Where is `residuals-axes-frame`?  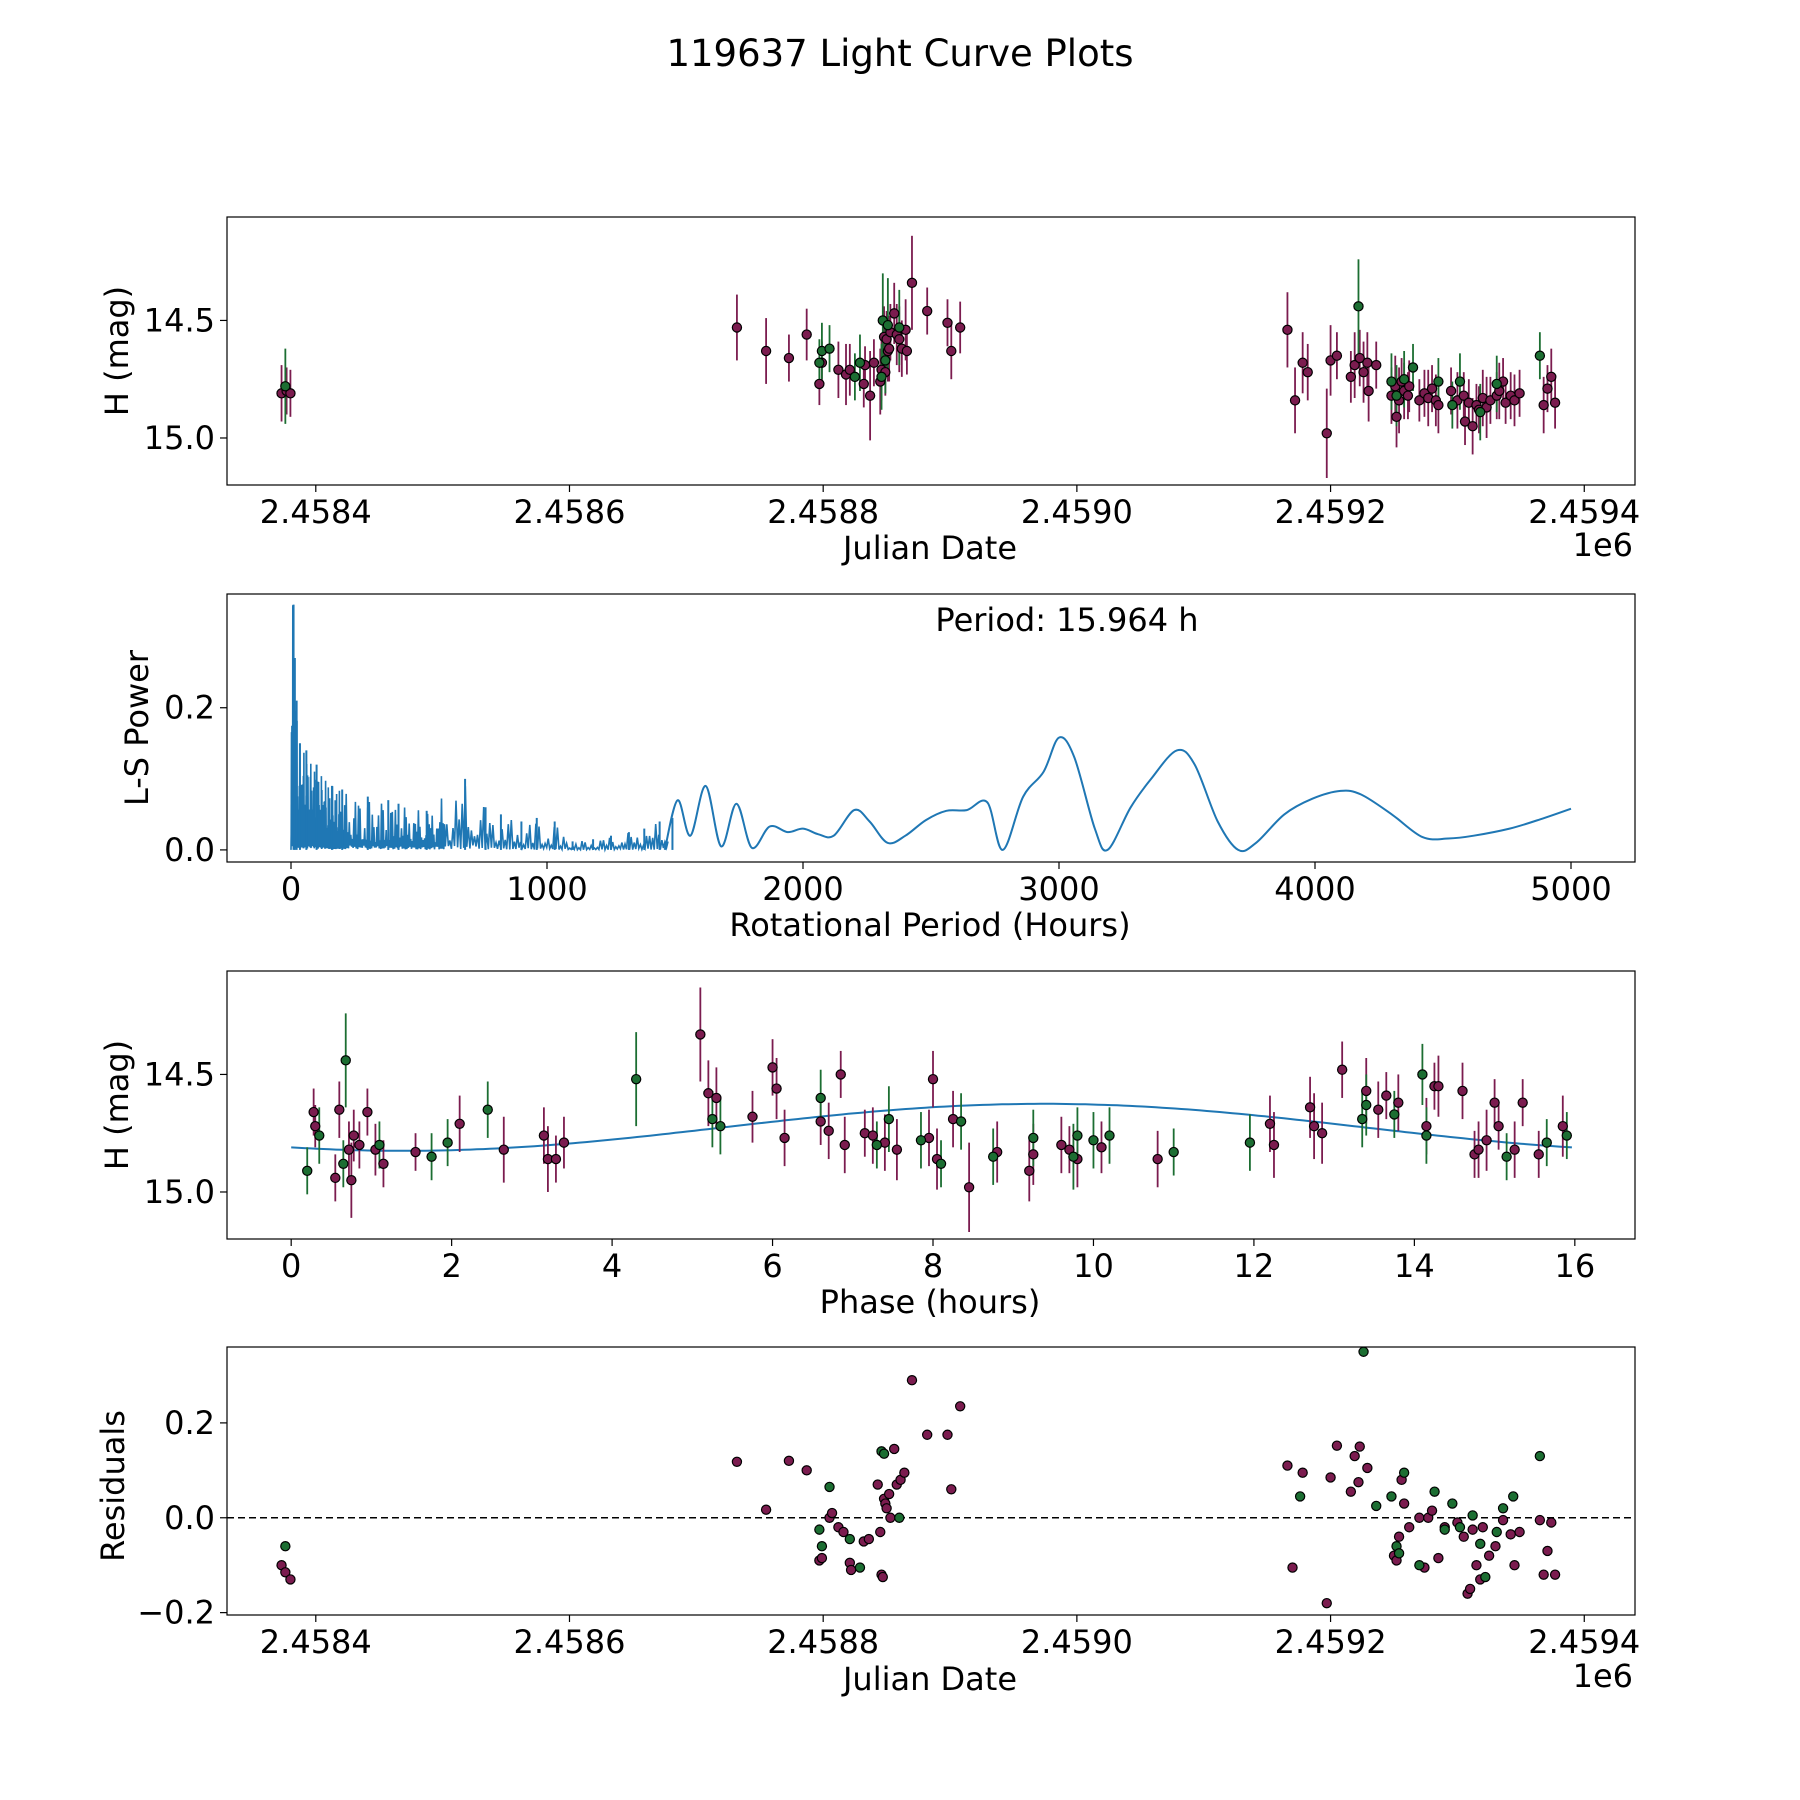
residuals-axes-frame is located at coordinates (931, 1481).